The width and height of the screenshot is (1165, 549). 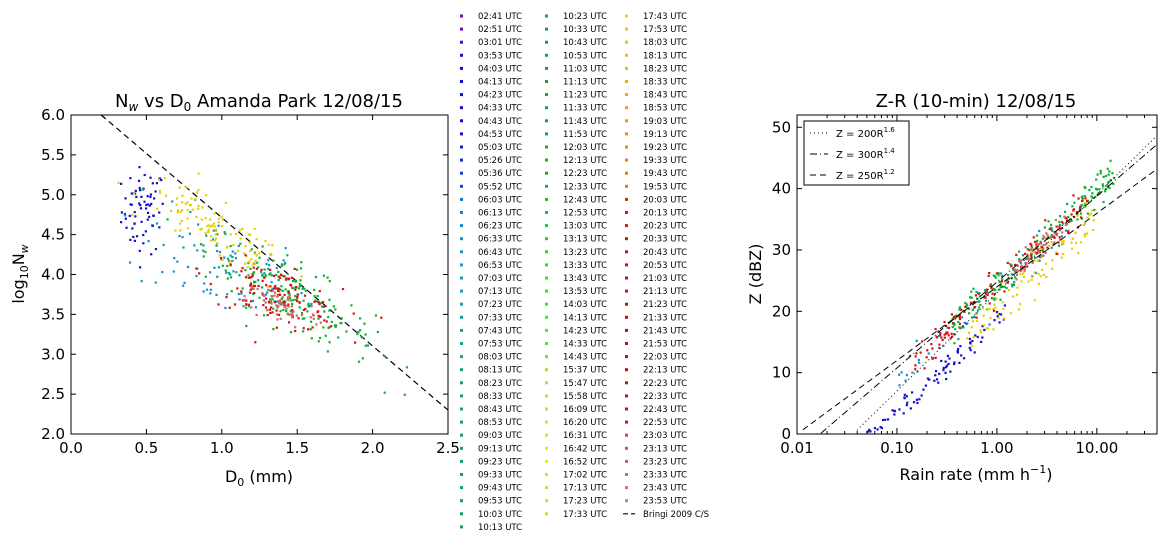 I want to click on legend-label: 06:23 UTC, so click(x=500, y=227).